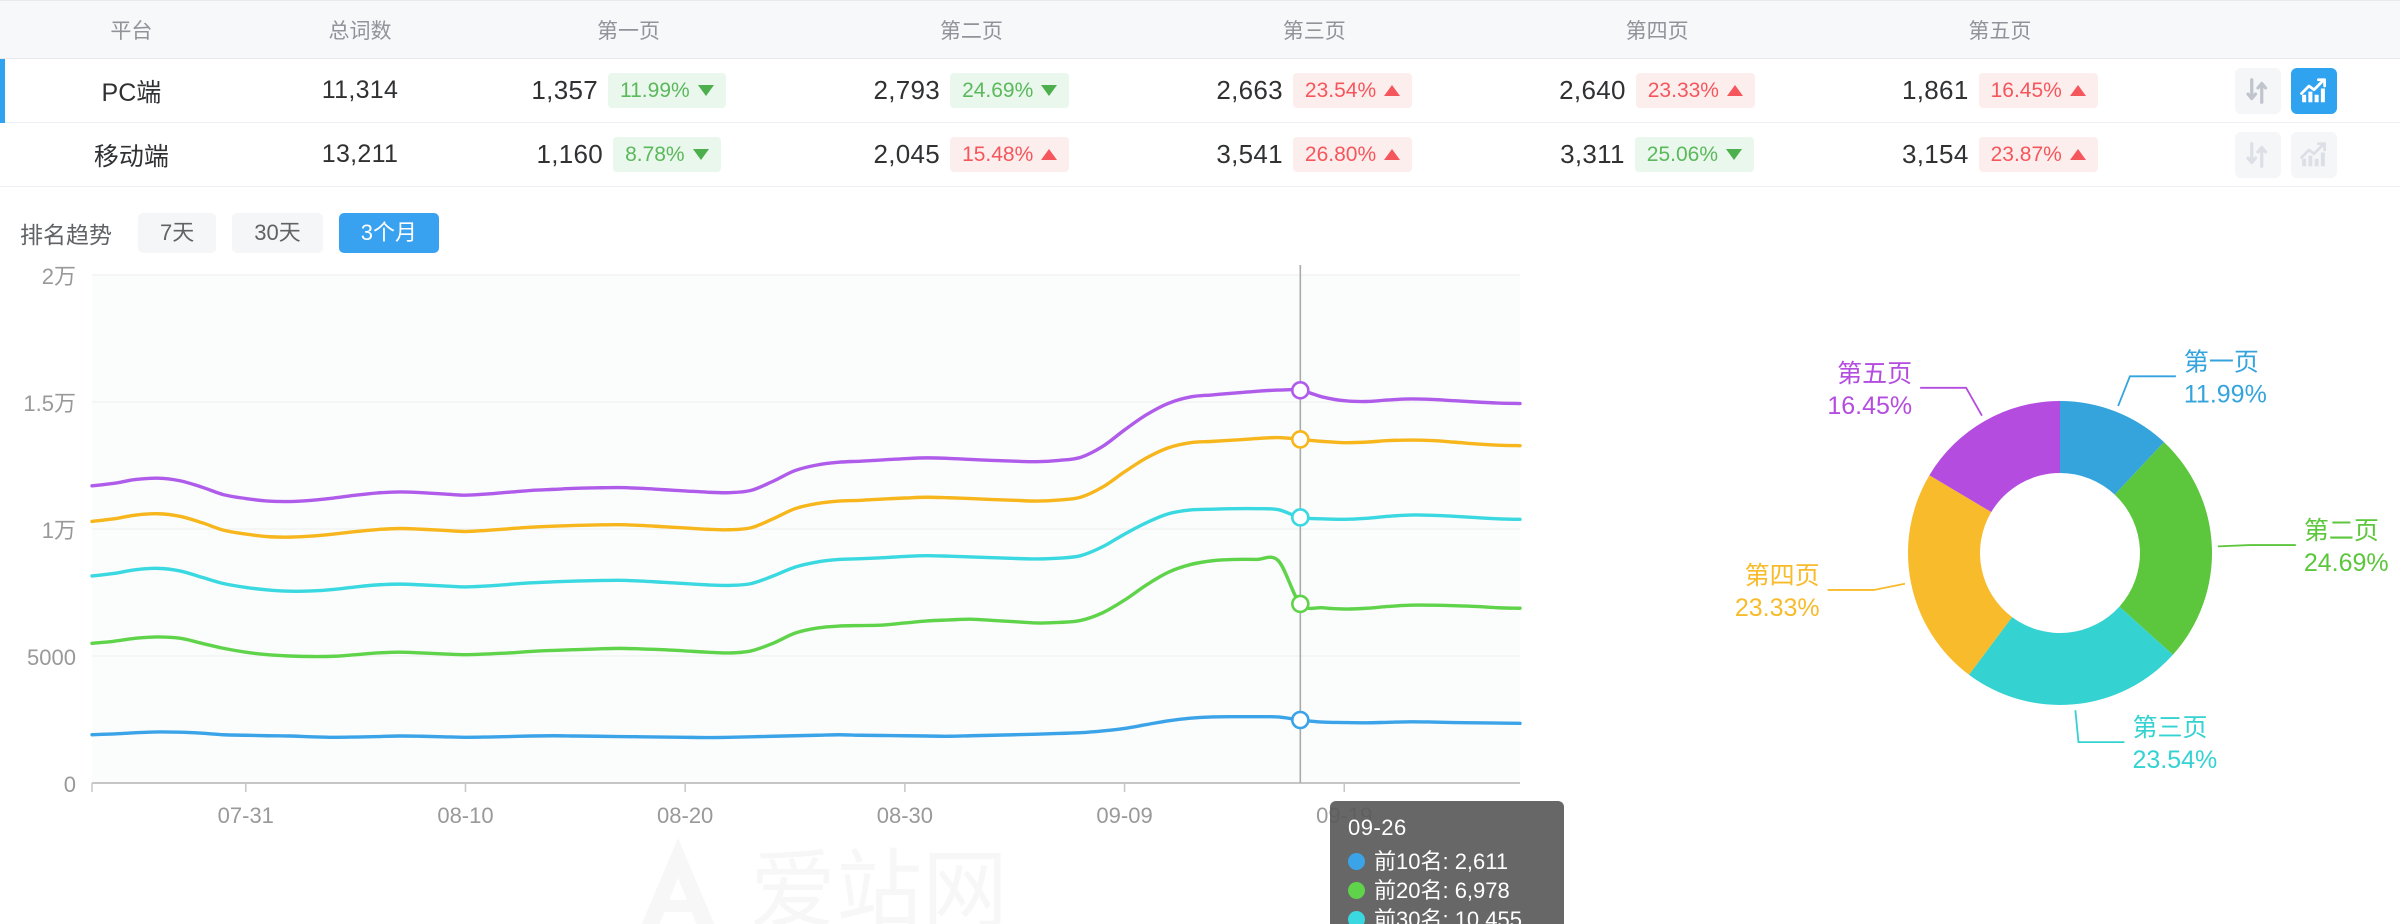 This screenshot has width=2400, height=924. I want to click on column-header-page-3: 第三页, so click(1314, 29).